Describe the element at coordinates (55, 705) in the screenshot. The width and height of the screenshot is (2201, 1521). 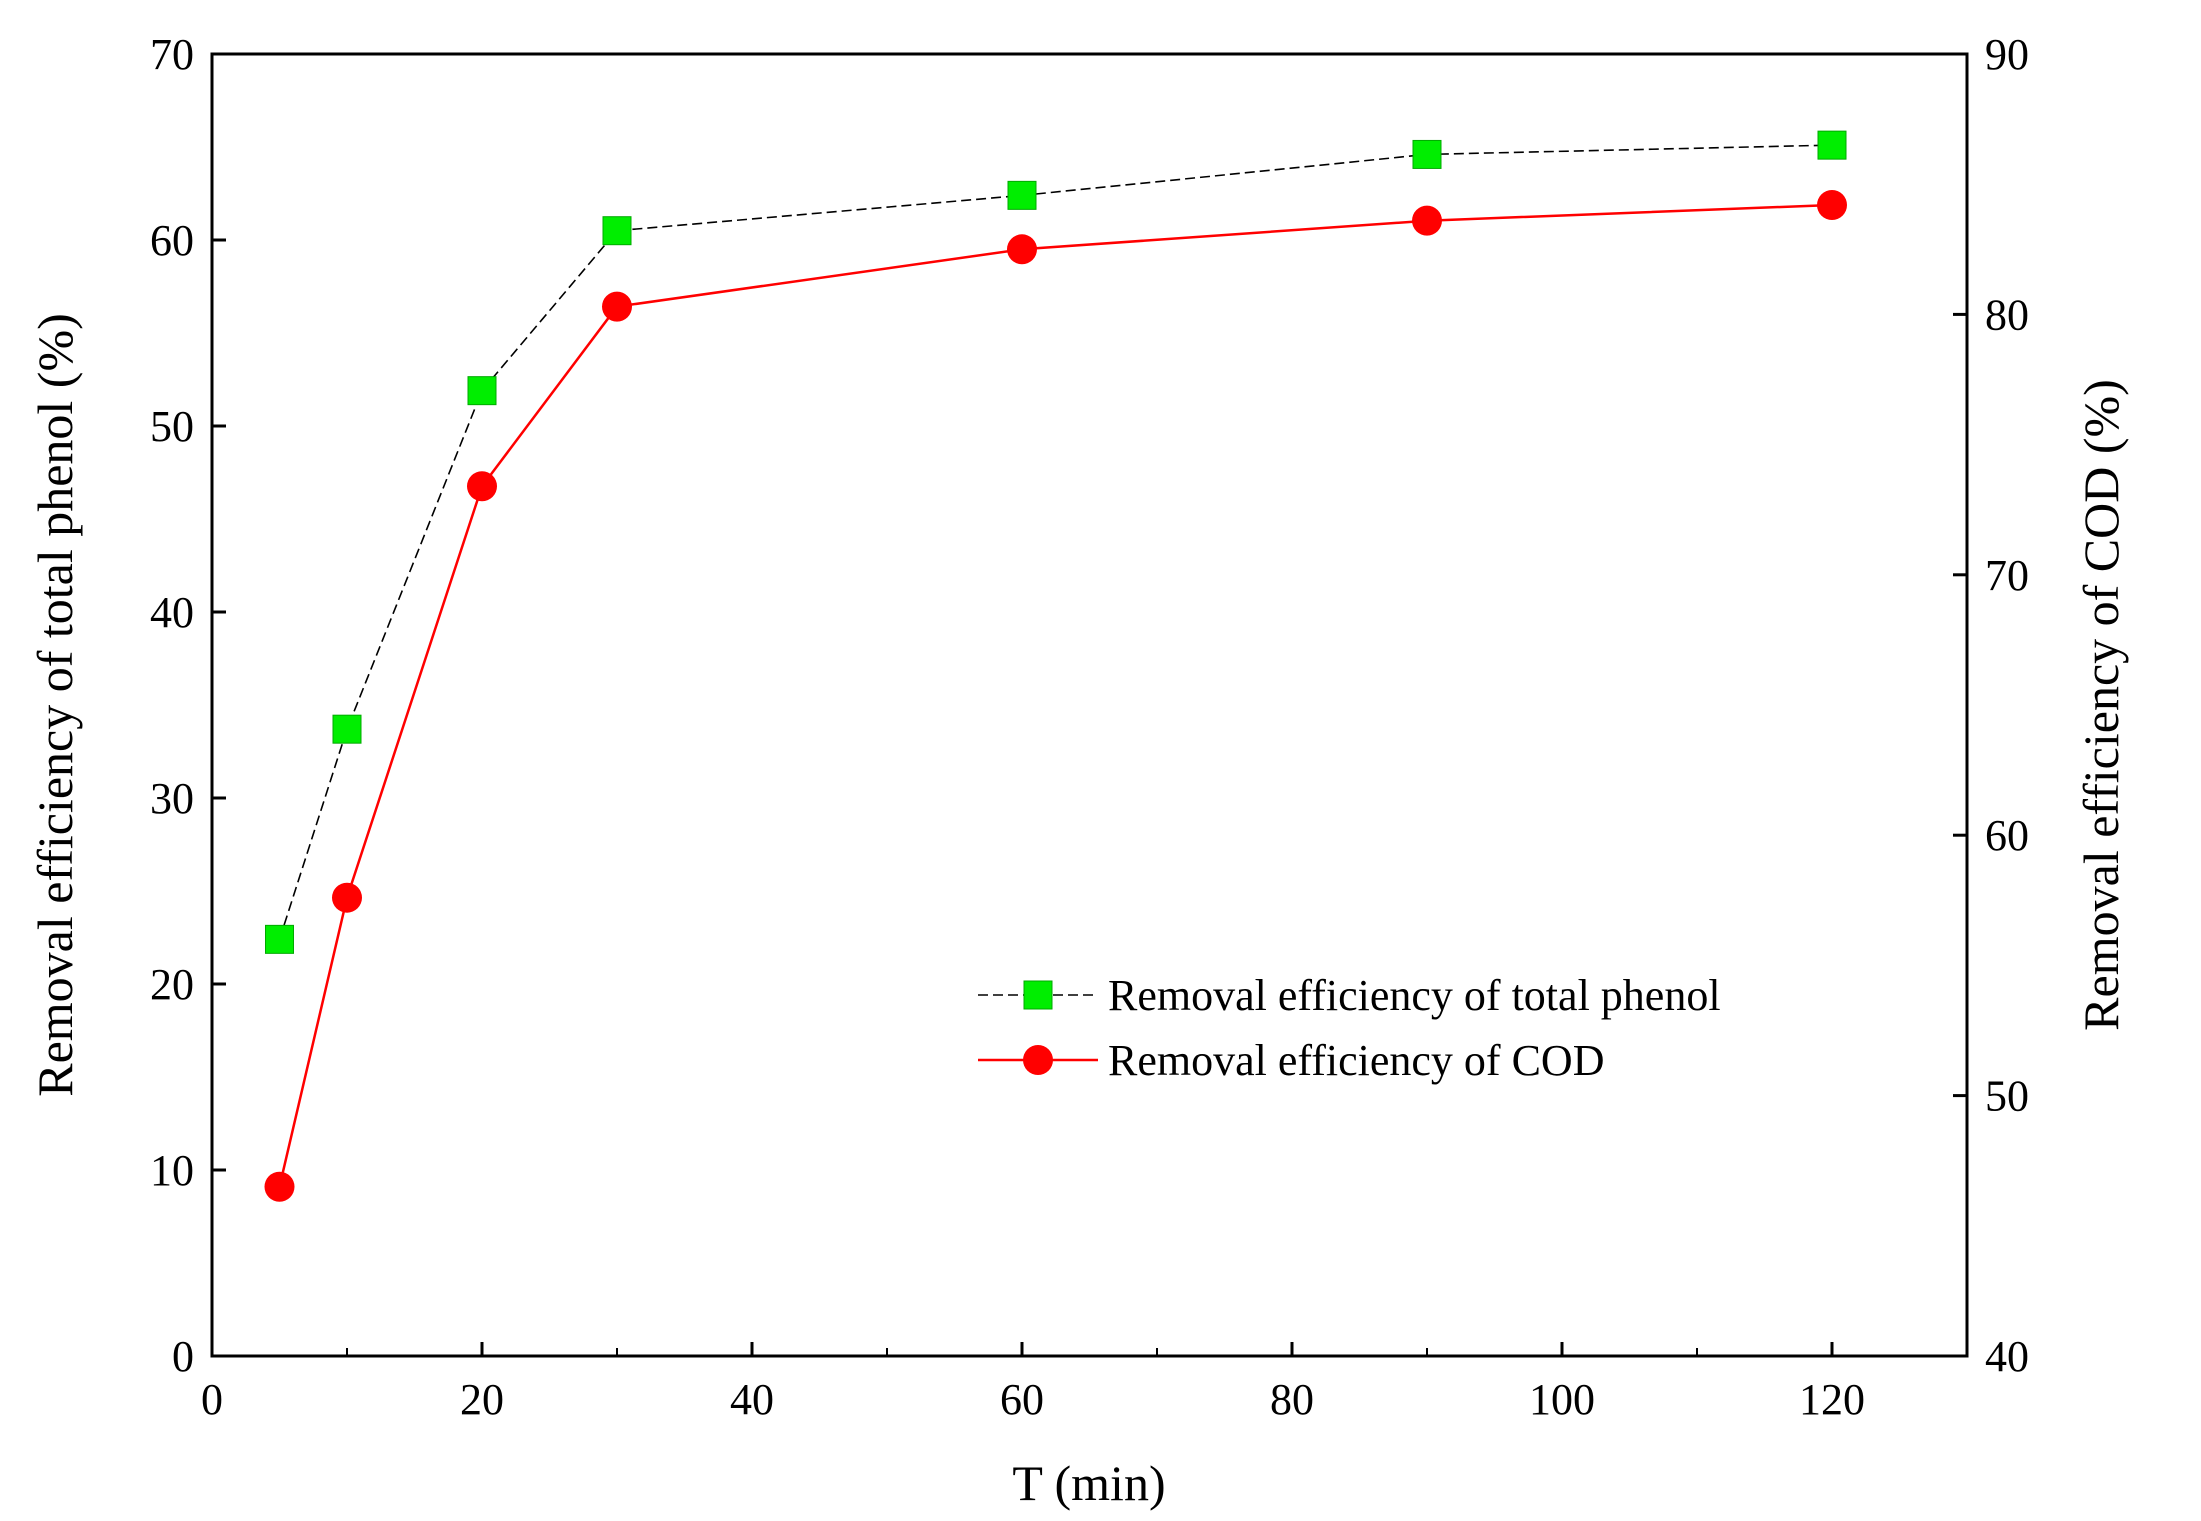
I see `y-left-axis-title: Removal efficiency of total phenol (%)` at that location.